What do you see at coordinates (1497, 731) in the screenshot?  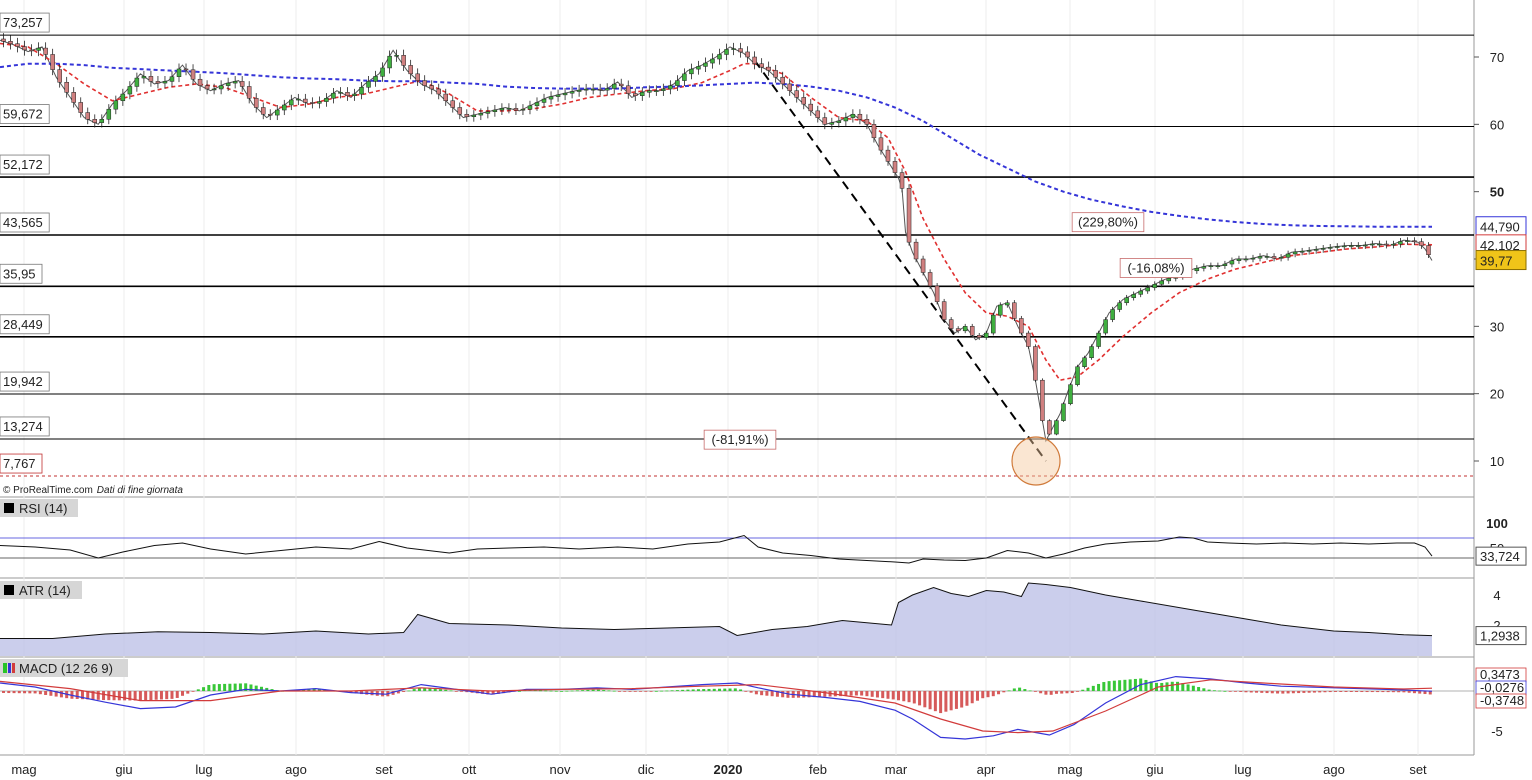 I see `macd-tick-label: -5` at bounding box center [1497, 731].